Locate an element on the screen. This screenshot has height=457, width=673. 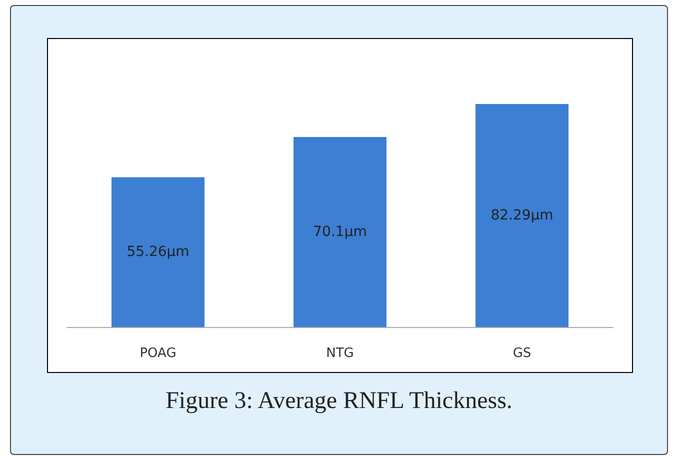
data-label: 82.29µm is located at coordinates (522, 215).